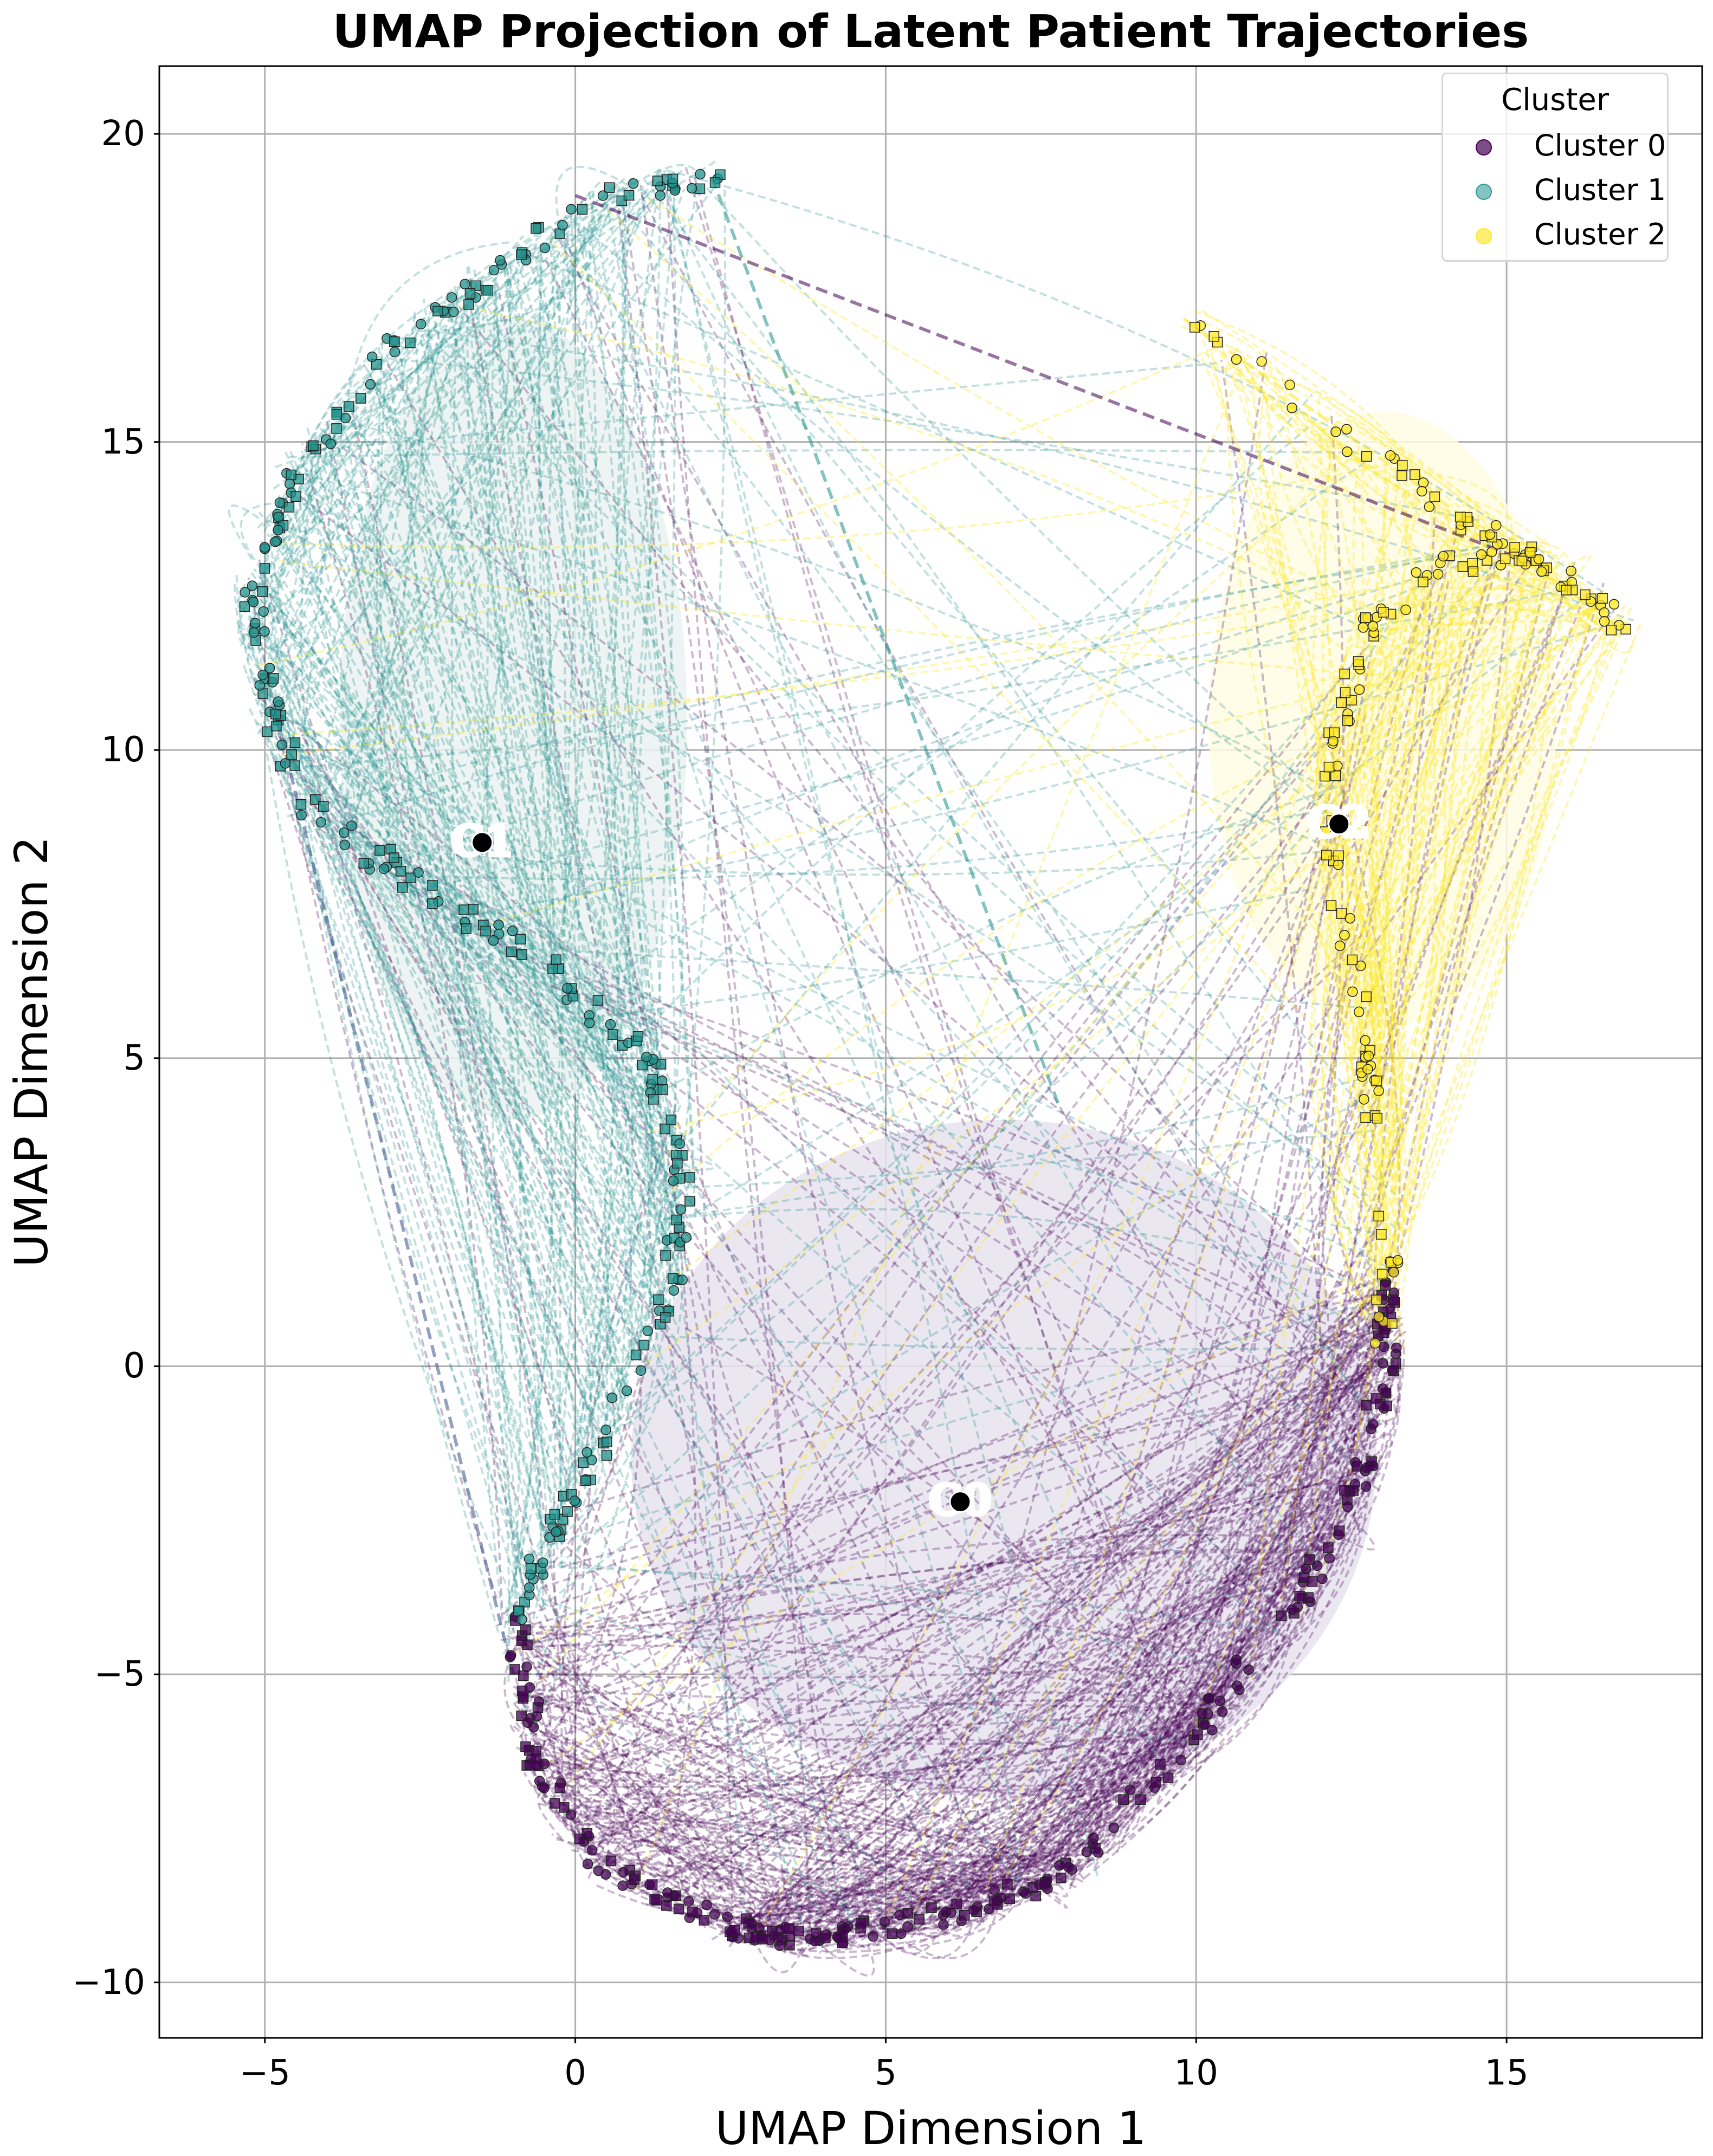 This screenshot has width=1713, height=2156. I want to click on legend-item-cluster-1: Cluster 1, so click(1555, 191).